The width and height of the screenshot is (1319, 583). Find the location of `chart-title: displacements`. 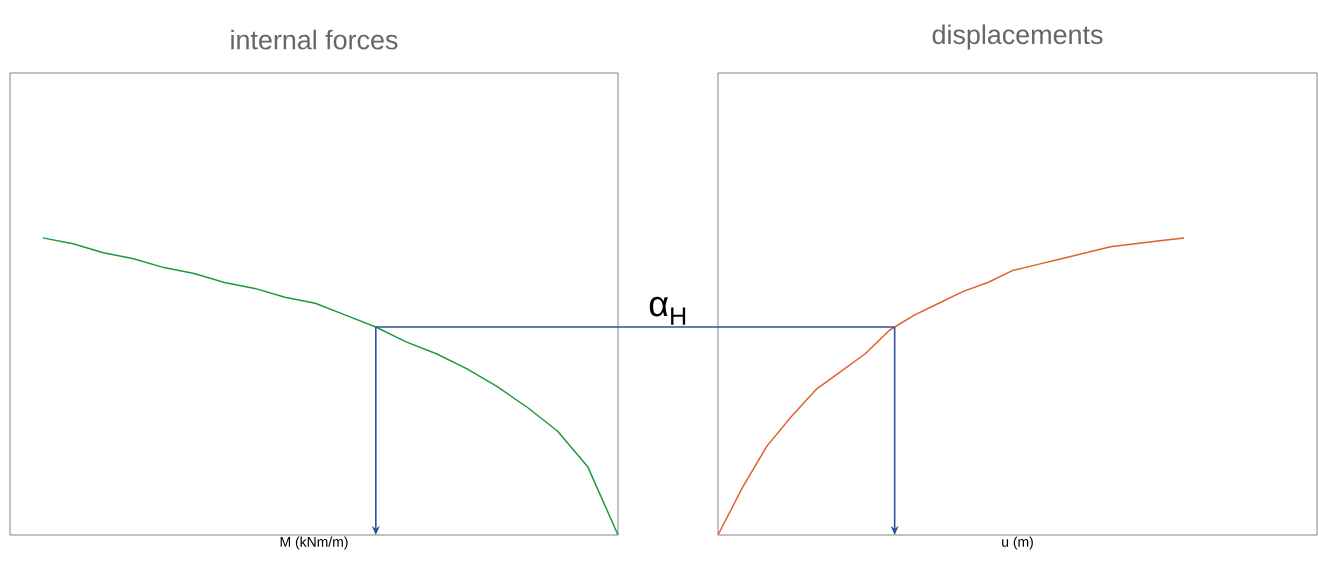

chart-title: displacements is located at coordinates (1017, 37).